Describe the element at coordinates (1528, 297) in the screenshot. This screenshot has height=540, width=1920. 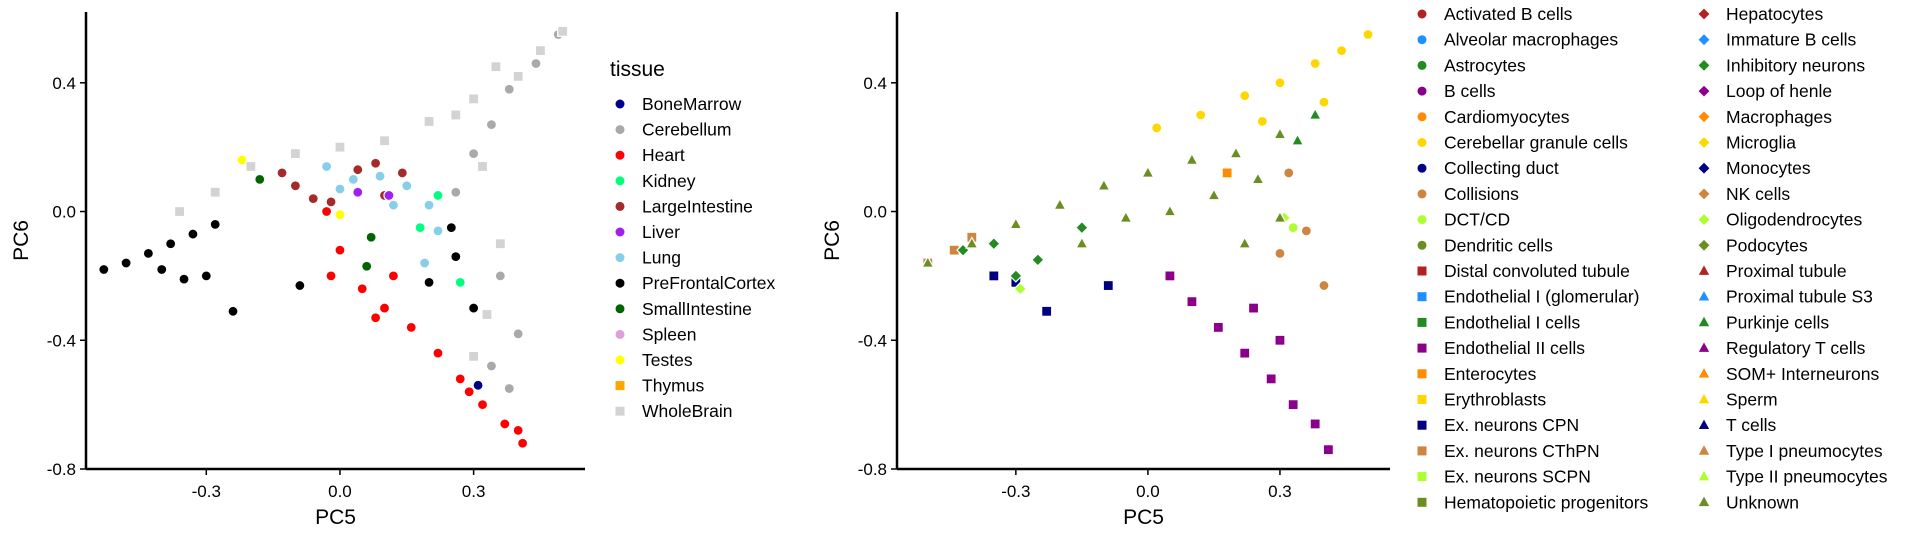
I see `legend-item: Endothelial I (glomerular)` at that location.